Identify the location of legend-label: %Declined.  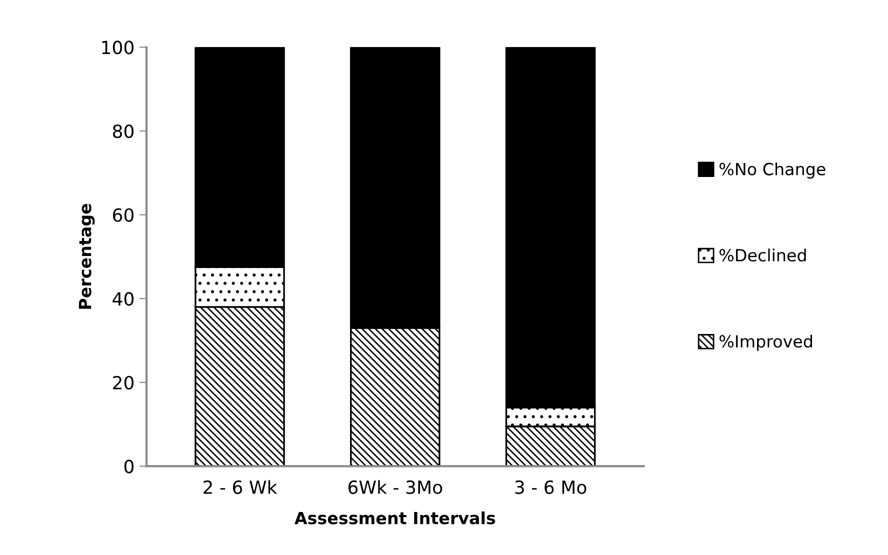
(763, 255).